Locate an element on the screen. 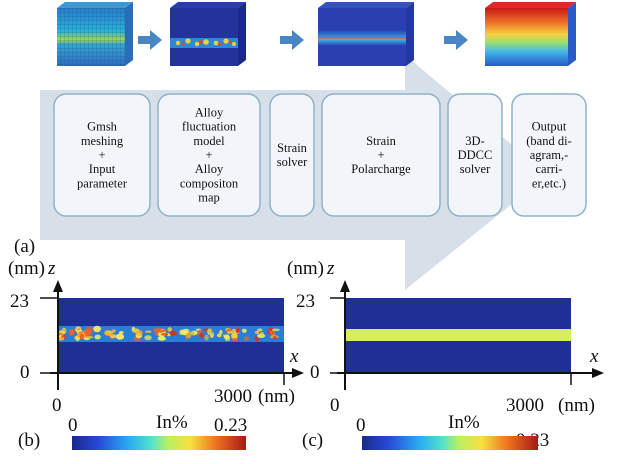 Image resolution: width=621 pixels, height=464 pixels. colorbar is located at coordinates (450, 443).